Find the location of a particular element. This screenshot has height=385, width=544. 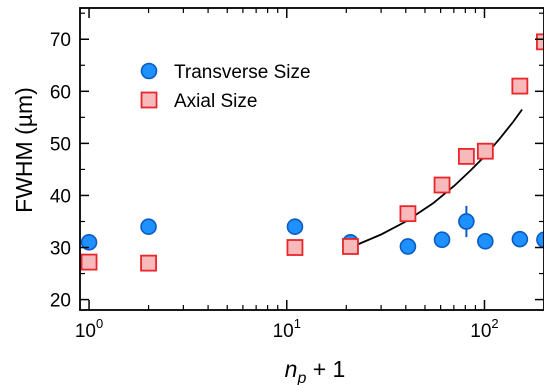

legend-marker-transverse is located at coordinates (149, 71).